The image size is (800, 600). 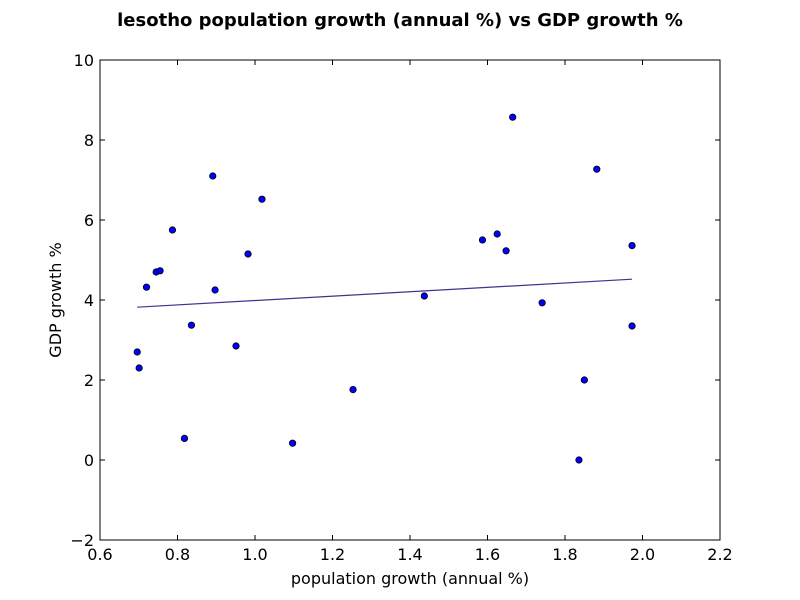 What do you see at coordinates (89, 300) in the screenshot?
I see `y-tick-label: 4` at bounding box center [89, 300].